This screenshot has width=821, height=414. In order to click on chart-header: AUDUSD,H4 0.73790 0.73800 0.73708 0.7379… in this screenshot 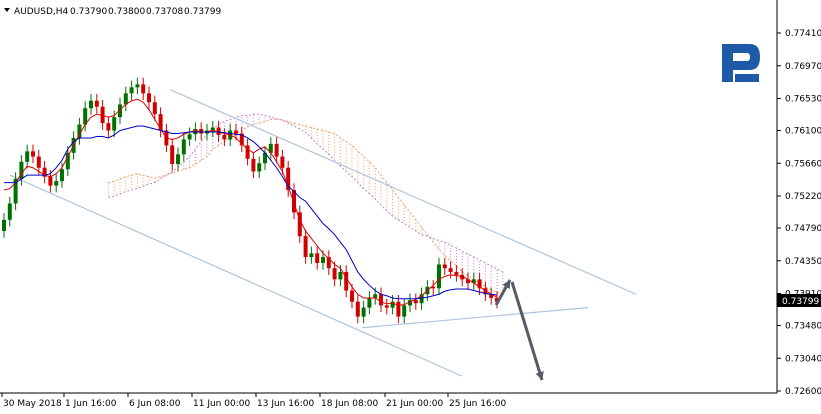, I will do `click(112, 12)`.